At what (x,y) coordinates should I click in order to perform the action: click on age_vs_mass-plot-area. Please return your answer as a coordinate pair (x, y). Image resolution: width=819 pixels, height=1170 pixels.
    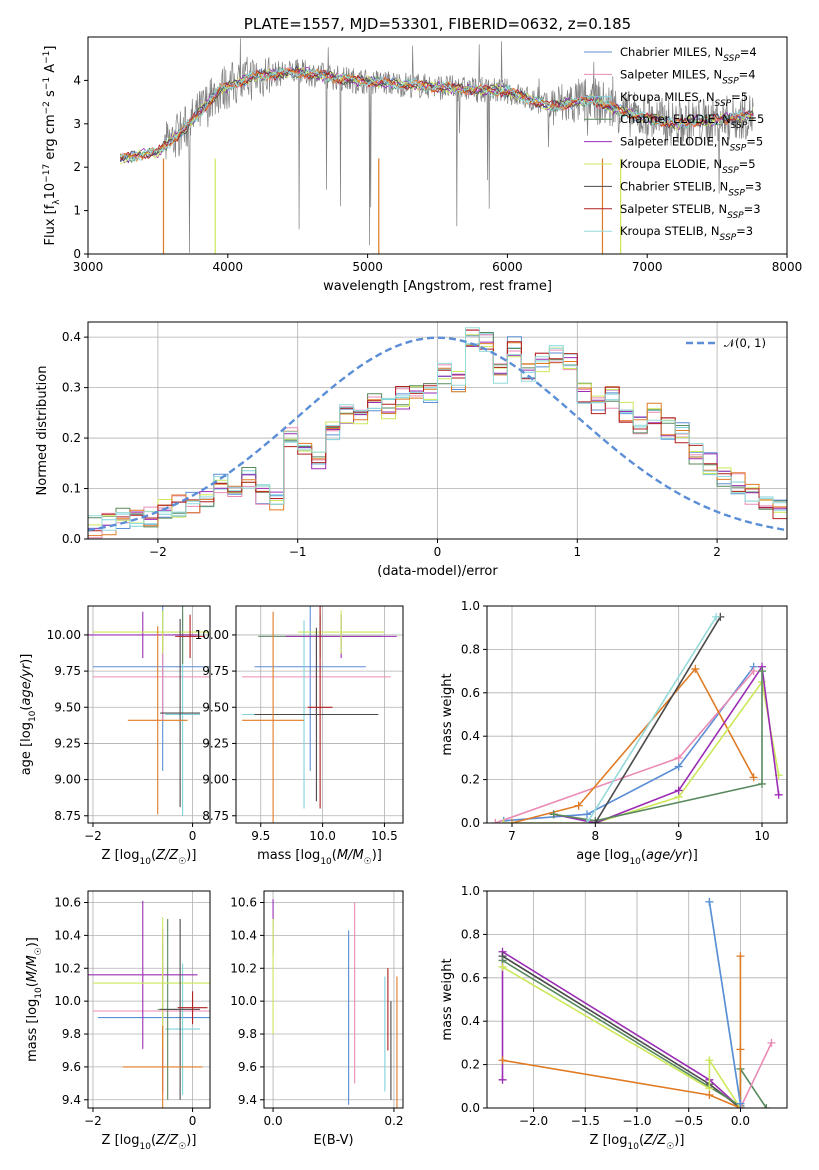
    Looking at the image, I should click on (319, 714).